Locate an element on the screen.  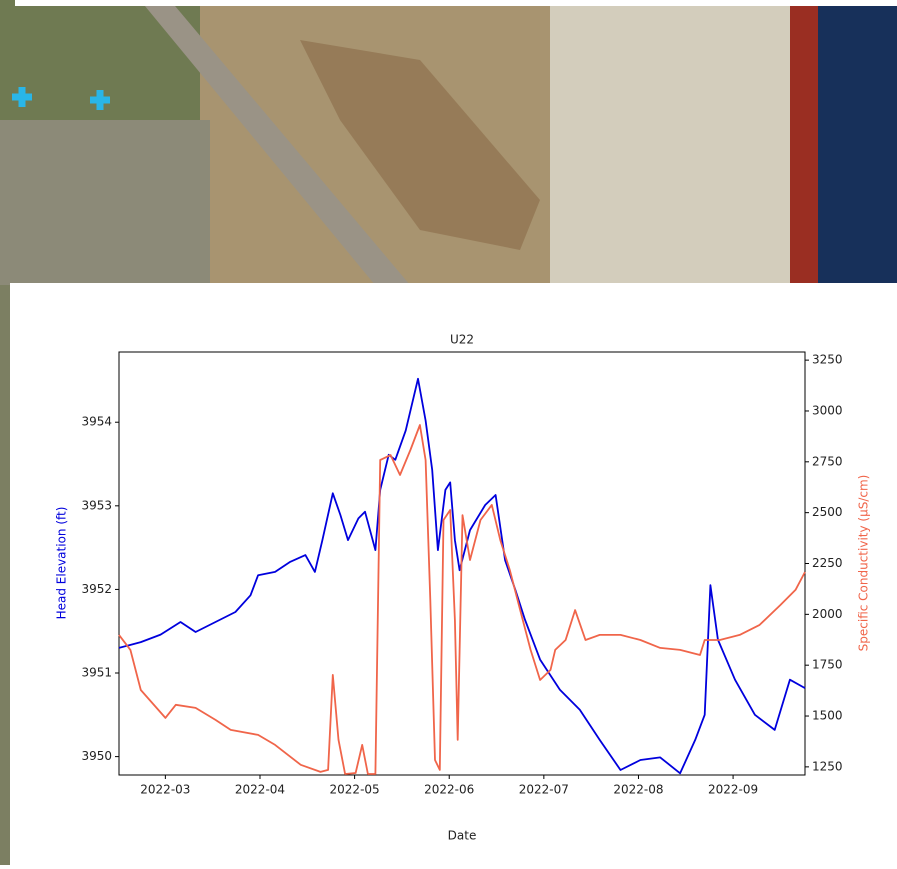
y2-tick-label: 2500 is located at coordinates (827, 512).